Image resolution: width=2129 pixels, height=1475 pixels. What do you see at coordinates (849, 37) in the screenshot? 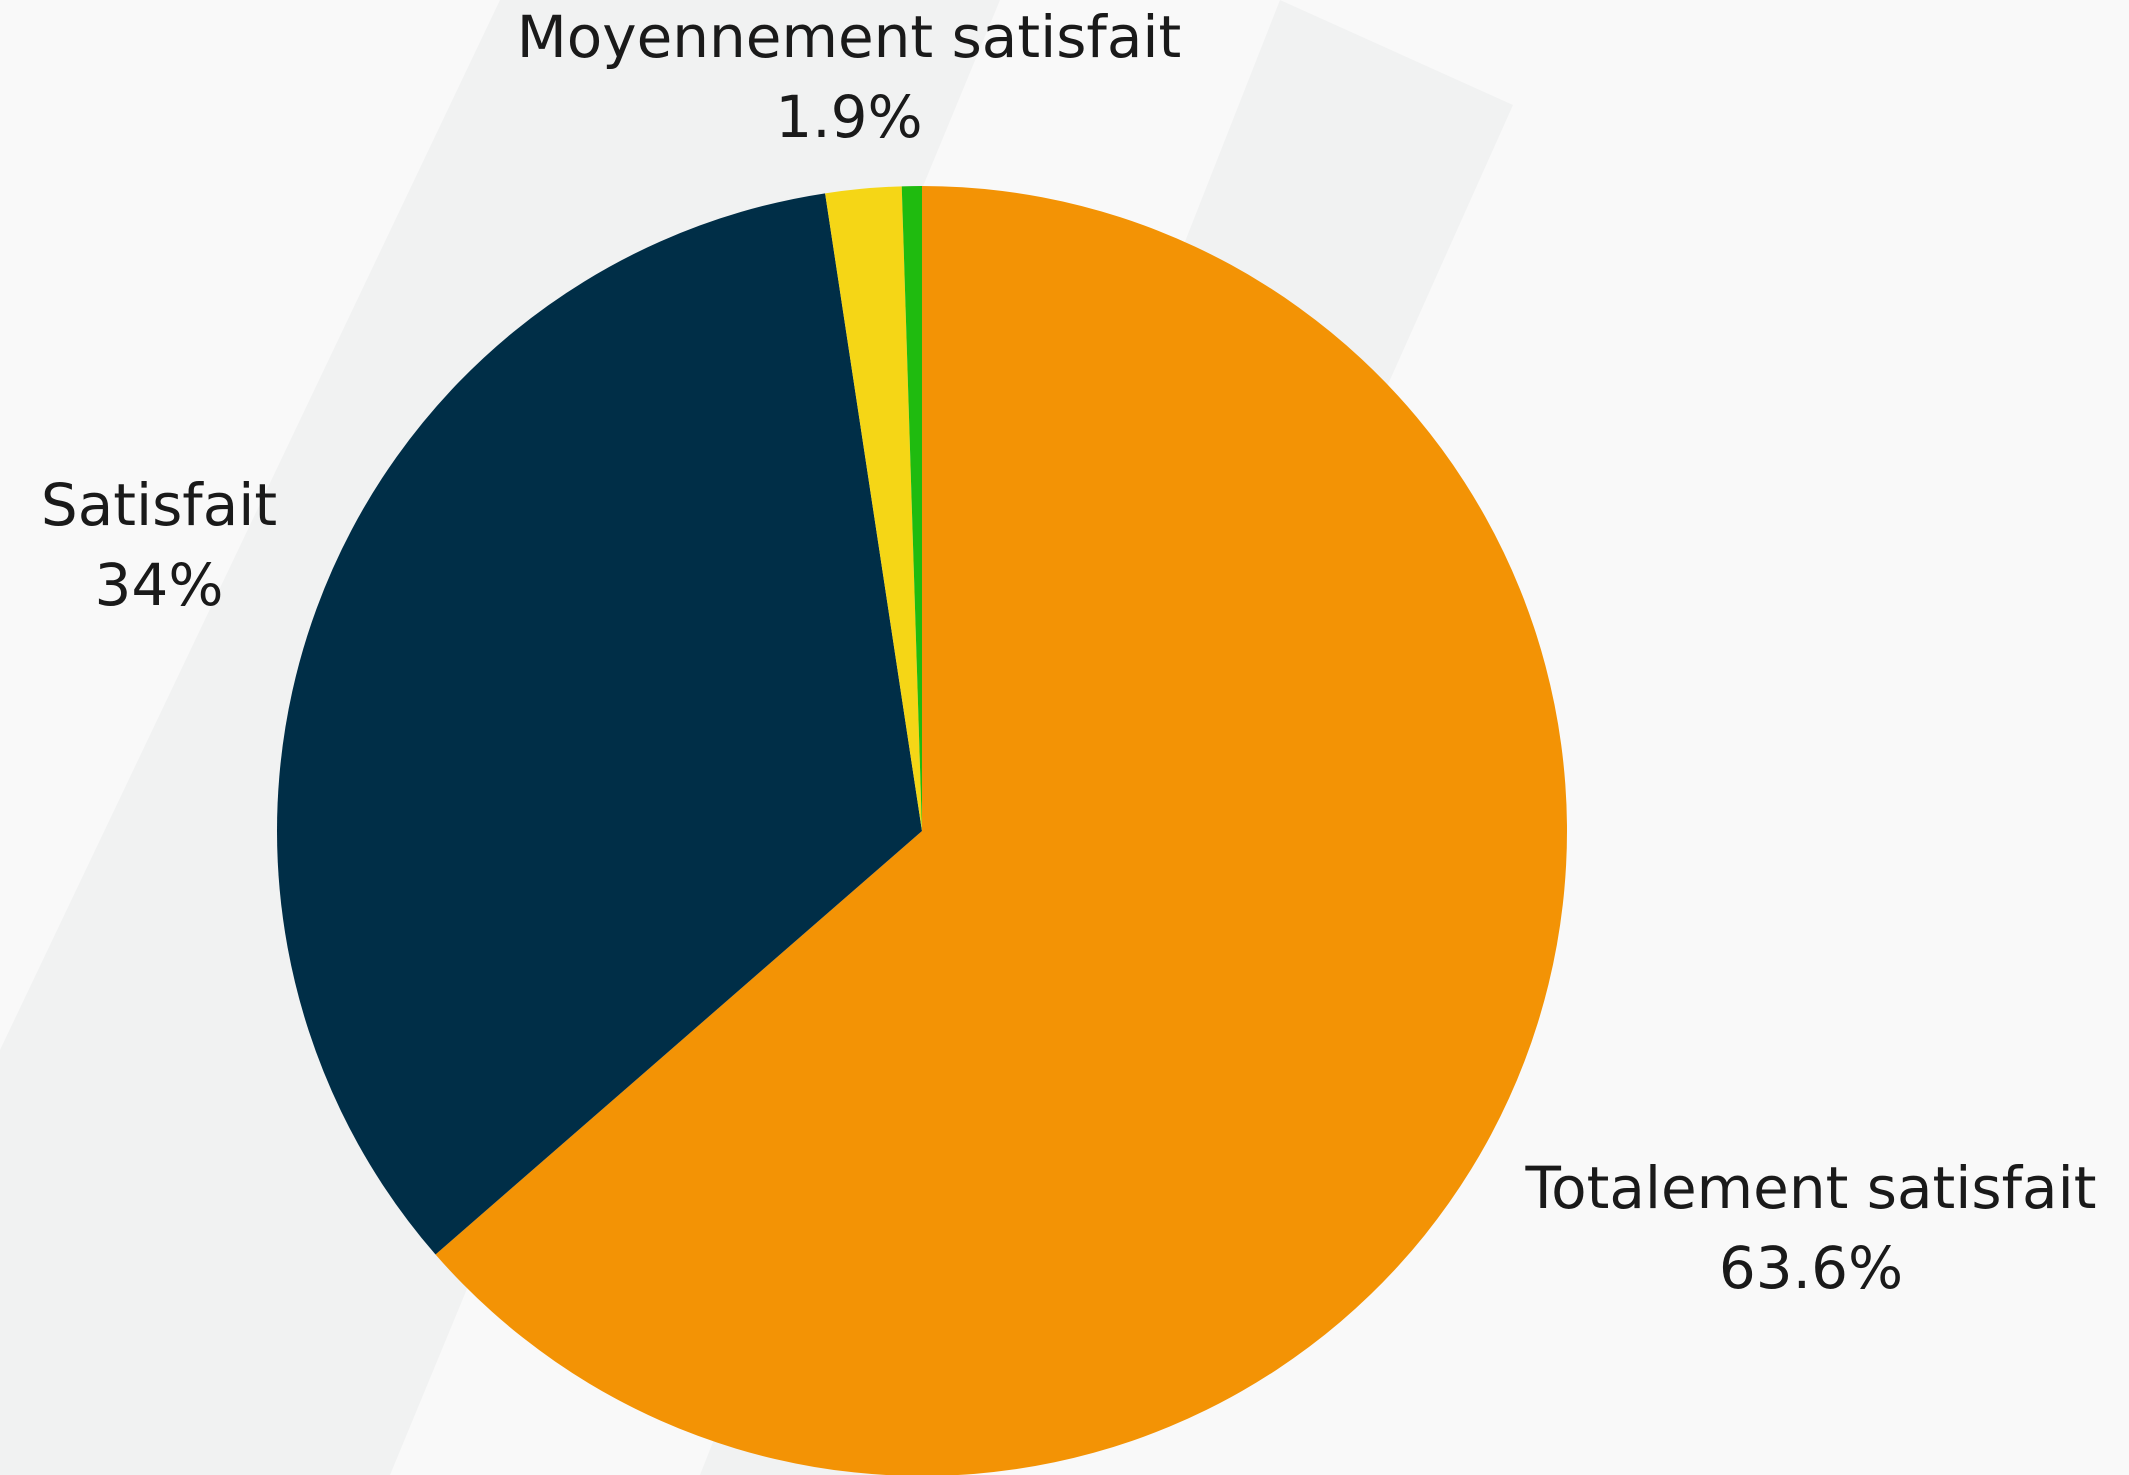
I see `slice-label: Moyennement satisfait` at bounding box center [849, 37].